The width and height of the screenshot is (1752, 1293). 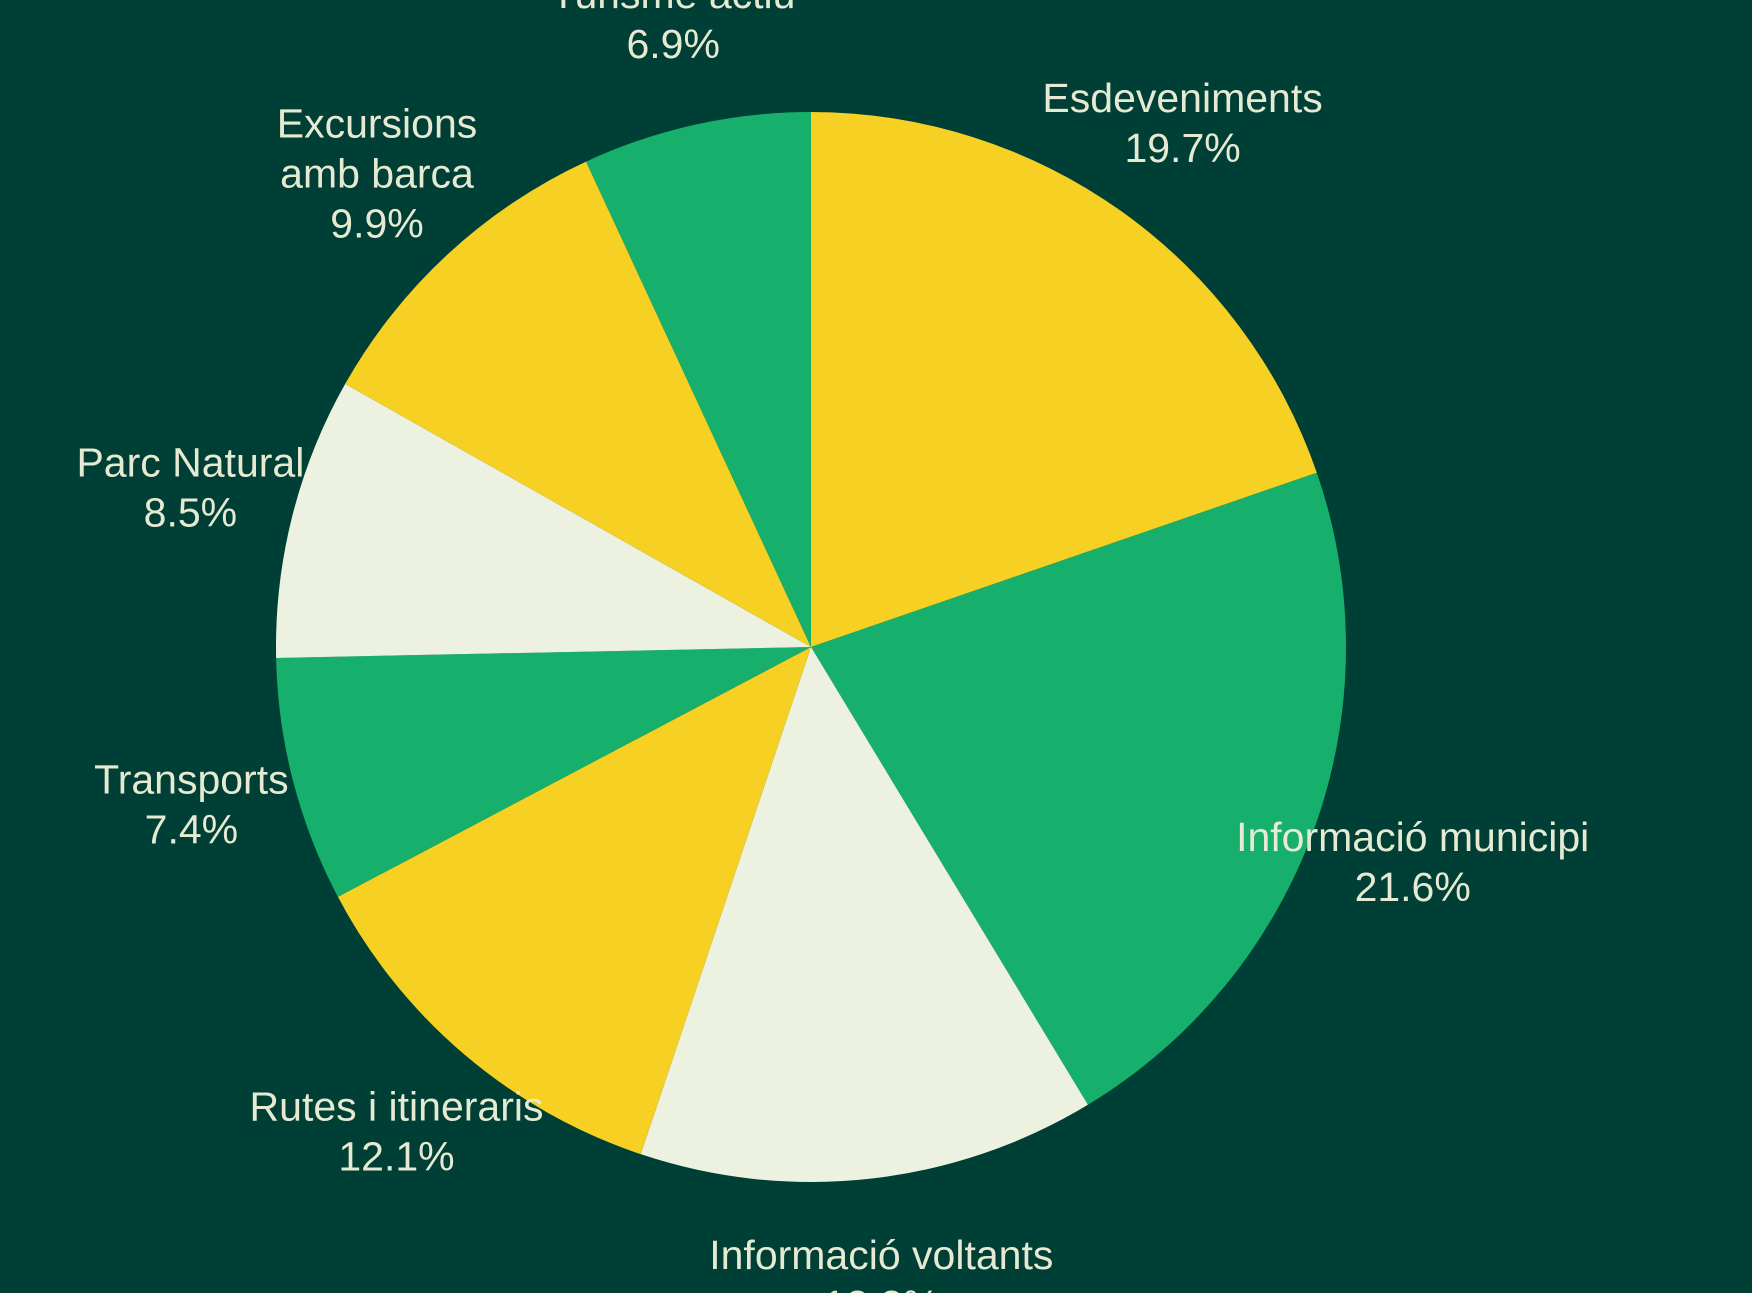 What do you see at coordinates (1182, 98) in the screenshot?
I see `slice-name-0: Esdeveniments` at bounding box center [1182, 98].